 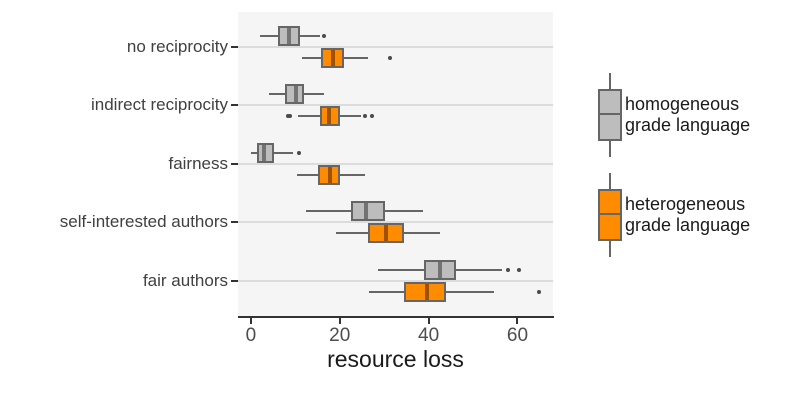 What do you see at coordinates (143, 222) in the screenshot?
I see `category-label-self-interested-authors: self-interested authors` at bounding box center [143, 222].